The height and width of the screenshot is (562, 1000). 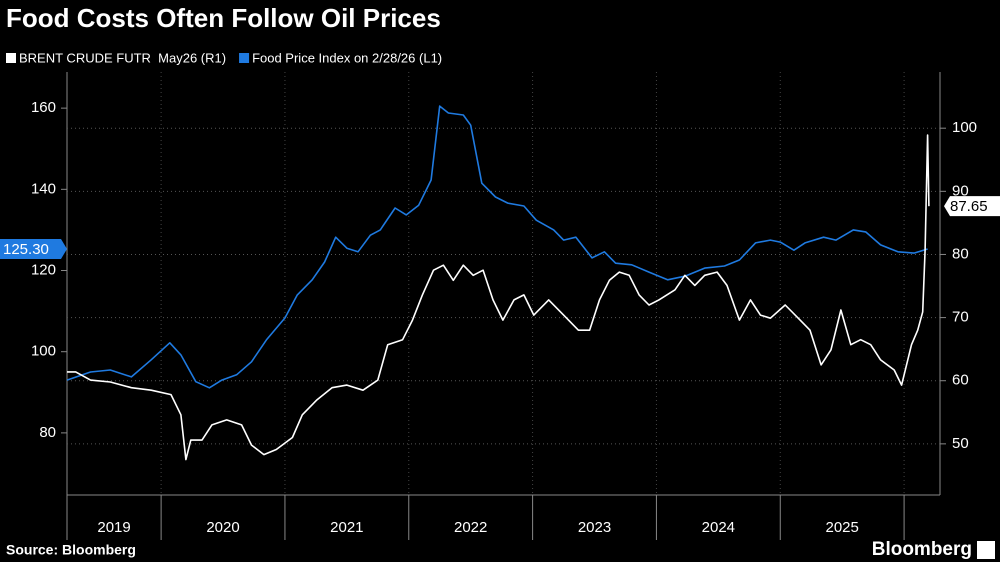 What do you see at coordinates (594, 527) in the screenshot?
I see `x-tick-label: 2023` at bounding box center [594, 527].